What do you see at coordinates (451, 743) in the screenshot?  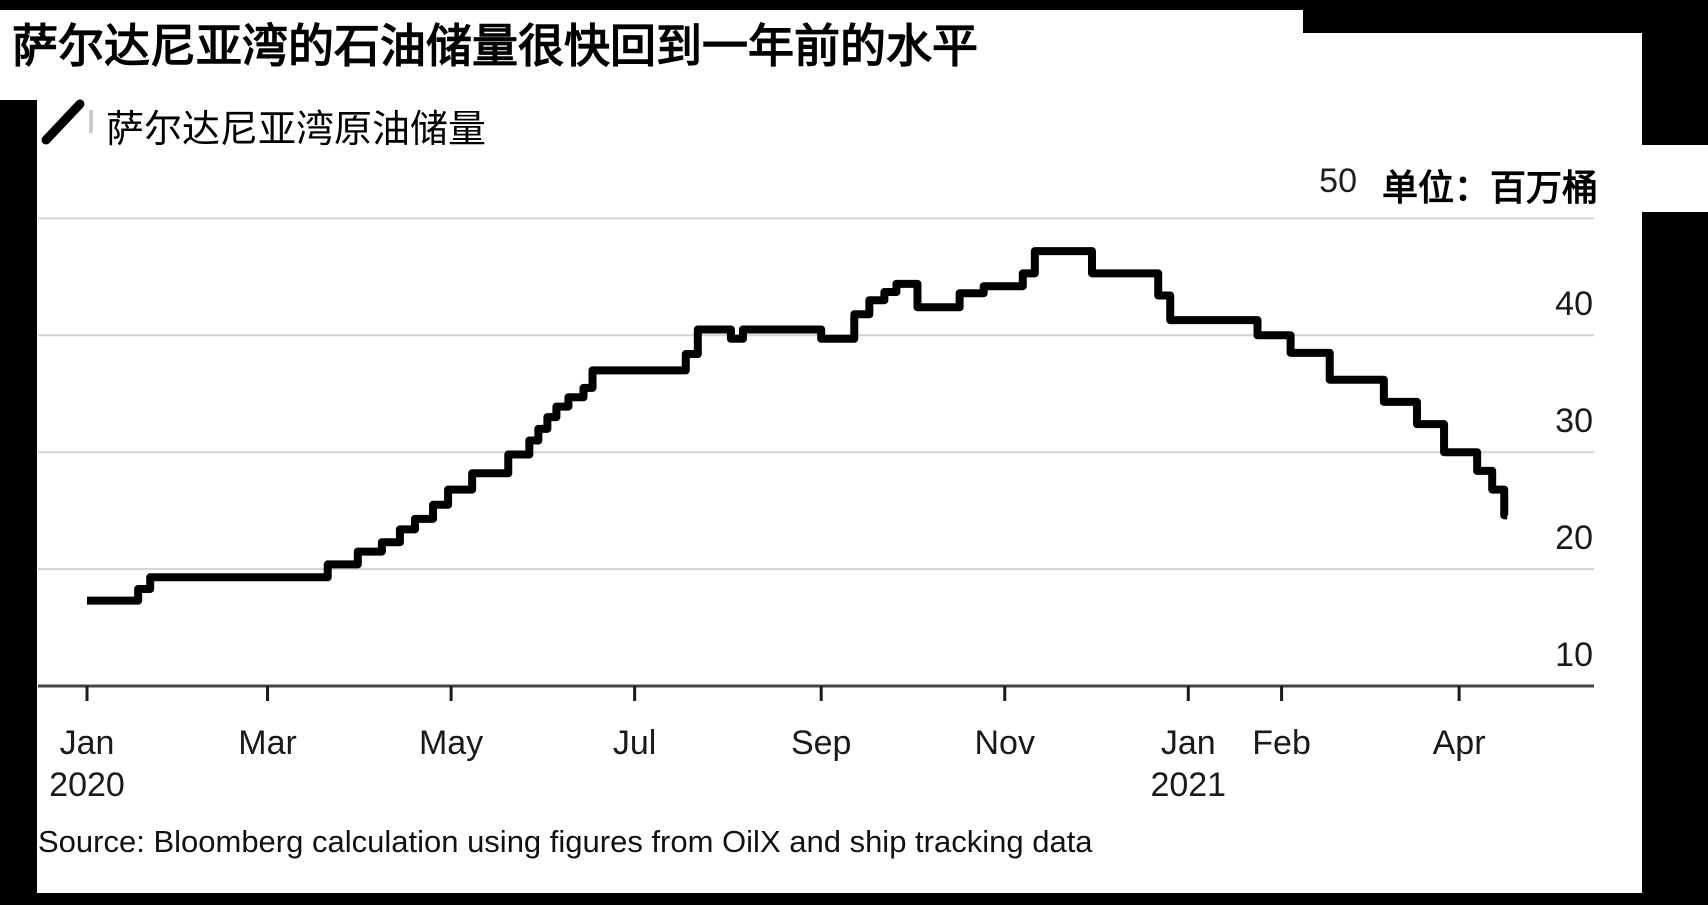 I see `x-axis-label-May: May` at bounding box center [451, 743].